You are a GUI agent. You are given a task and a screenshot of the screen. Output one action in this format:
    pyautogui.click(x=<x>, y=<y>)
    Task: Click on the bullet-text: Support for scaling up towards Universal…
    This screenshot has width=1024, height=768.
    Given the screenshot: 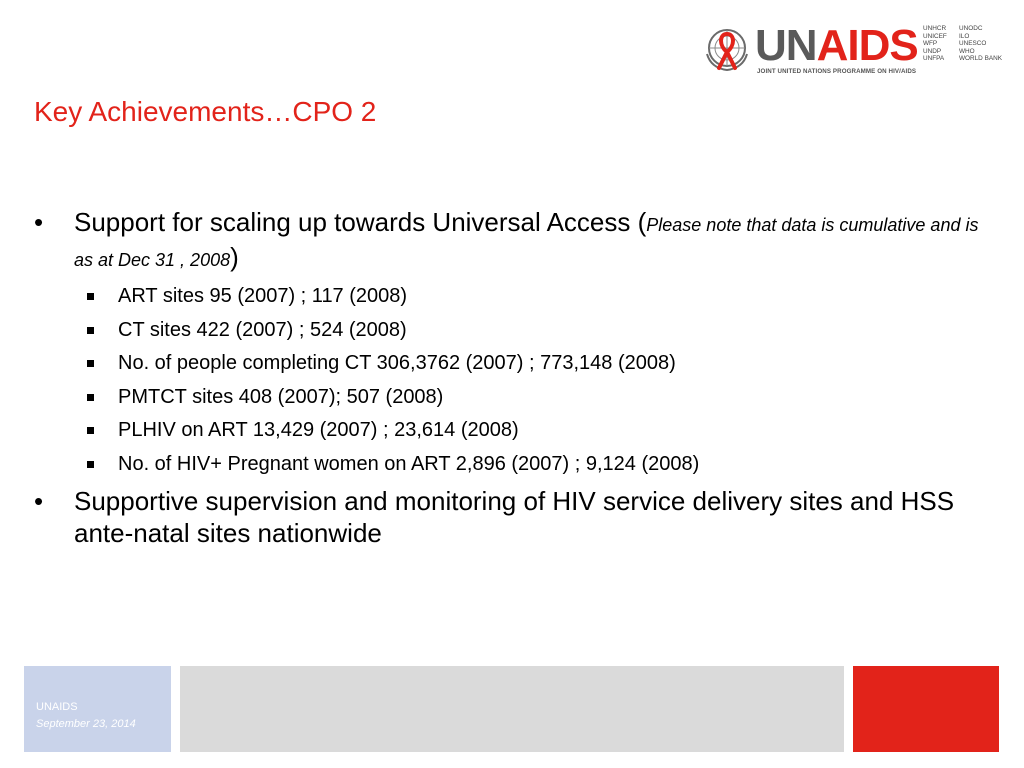 What is the action you would take?
    pyautogui.click(x=360, y=222)
    